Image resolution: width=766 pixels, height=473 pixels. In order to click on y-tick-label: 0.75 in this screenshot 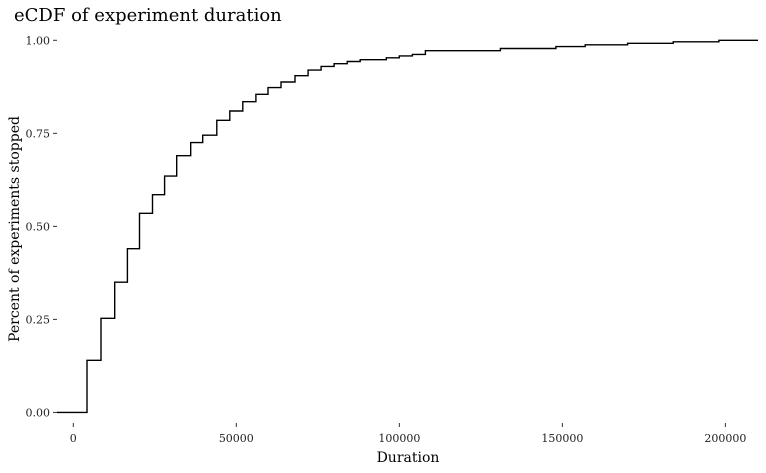, I will do `click(38, 133)`.